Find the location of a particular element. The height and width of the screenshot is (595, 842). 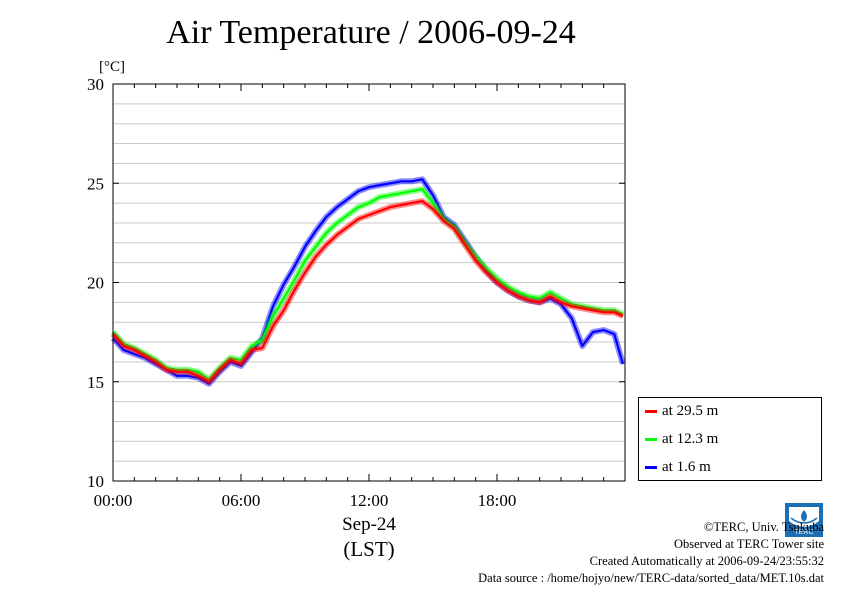

chart-title: Air Temperature / 2006-09-24 is located at coordinates (371, 32).